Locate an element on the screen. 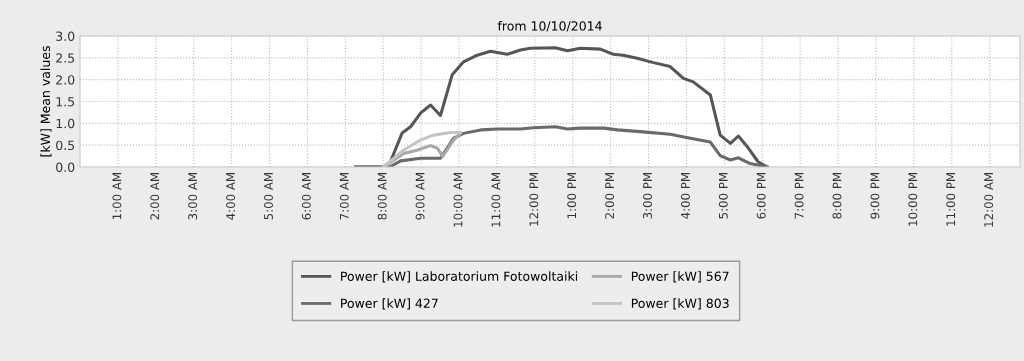  y-tick-label: 3.0 is located at coordinates (65, 36).